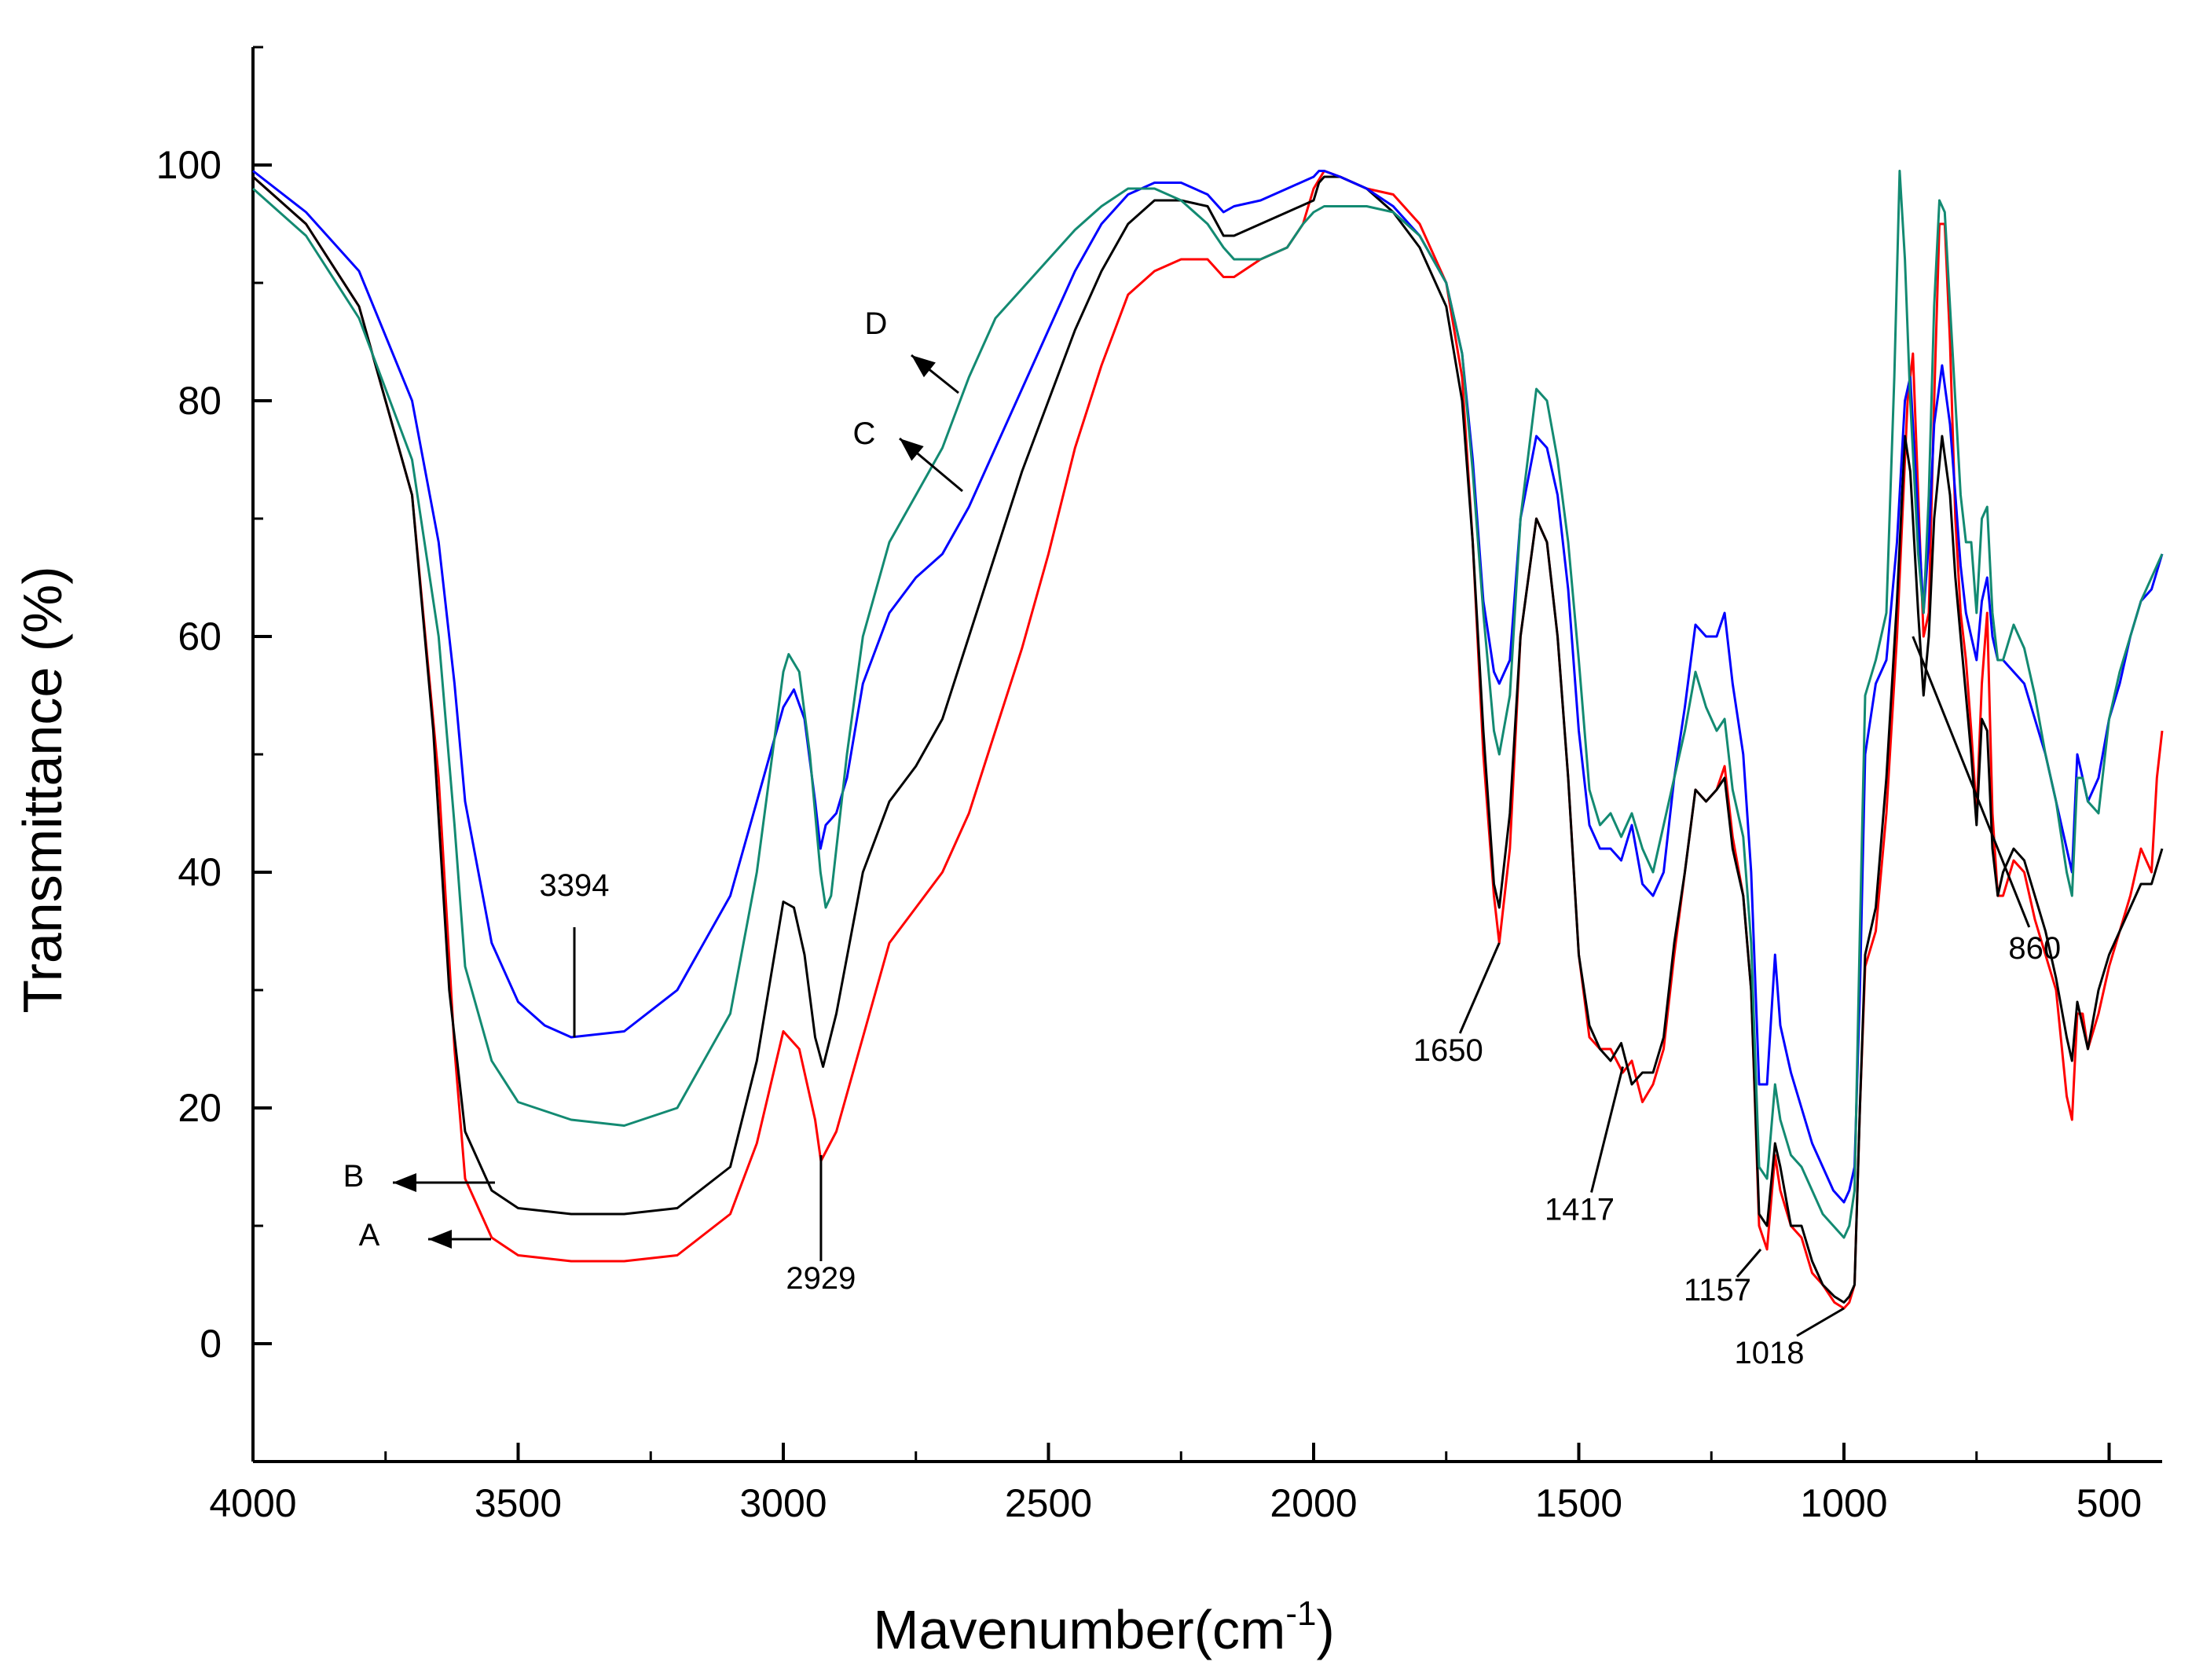 The image size is (2192, 1680). Describe the element at coordinates (1079, 1629) in the screenshot. I see `x-axis-title-main: Mavenumber(cm` at that location.